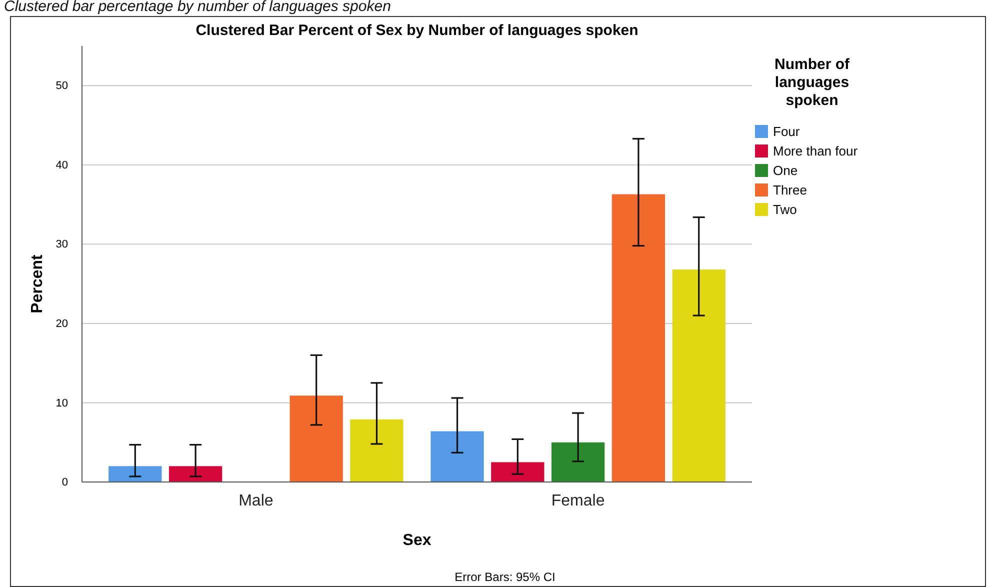  I want to click on y-tick-label: 50, so click(62, 86).